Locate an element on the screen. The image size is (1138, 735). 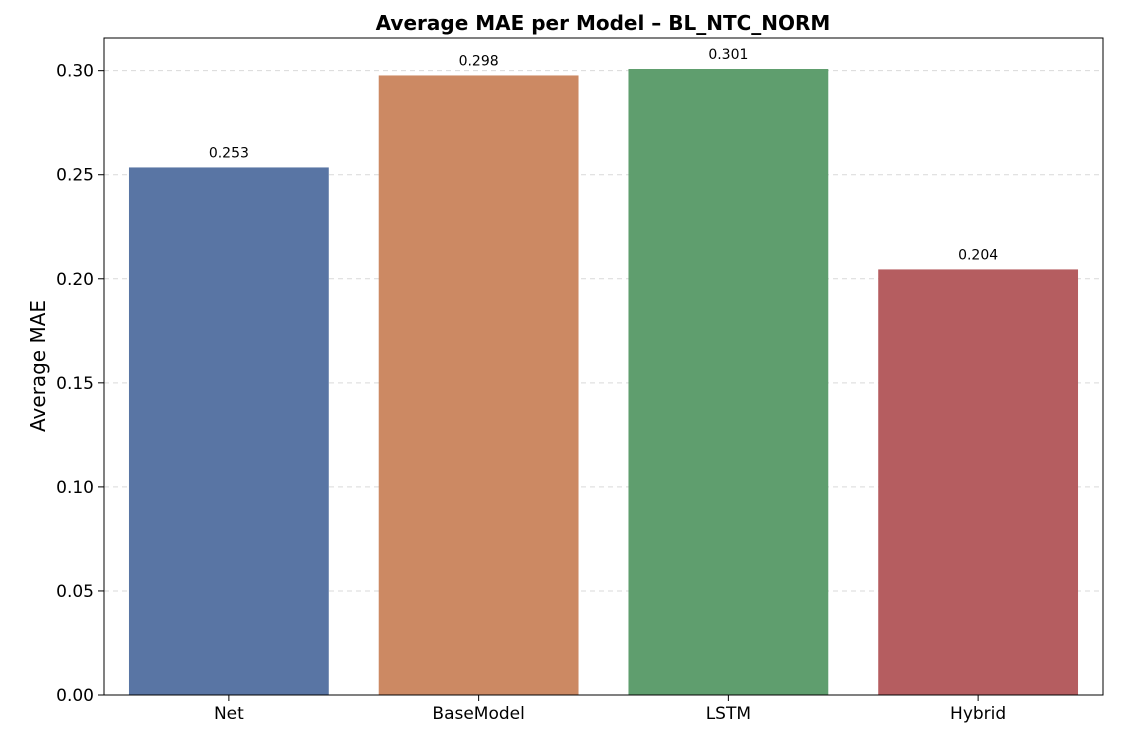
x-tick-label: Net is located at coordinates (229, 714).